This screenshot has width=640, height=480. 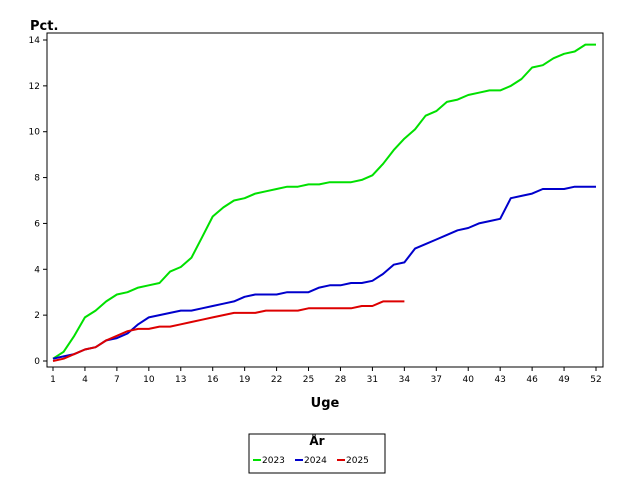 What do you see at coordinates (315, 461) in the screenshot?
I see `legend-label-2024: 2024` at bounding box center [315, 461].